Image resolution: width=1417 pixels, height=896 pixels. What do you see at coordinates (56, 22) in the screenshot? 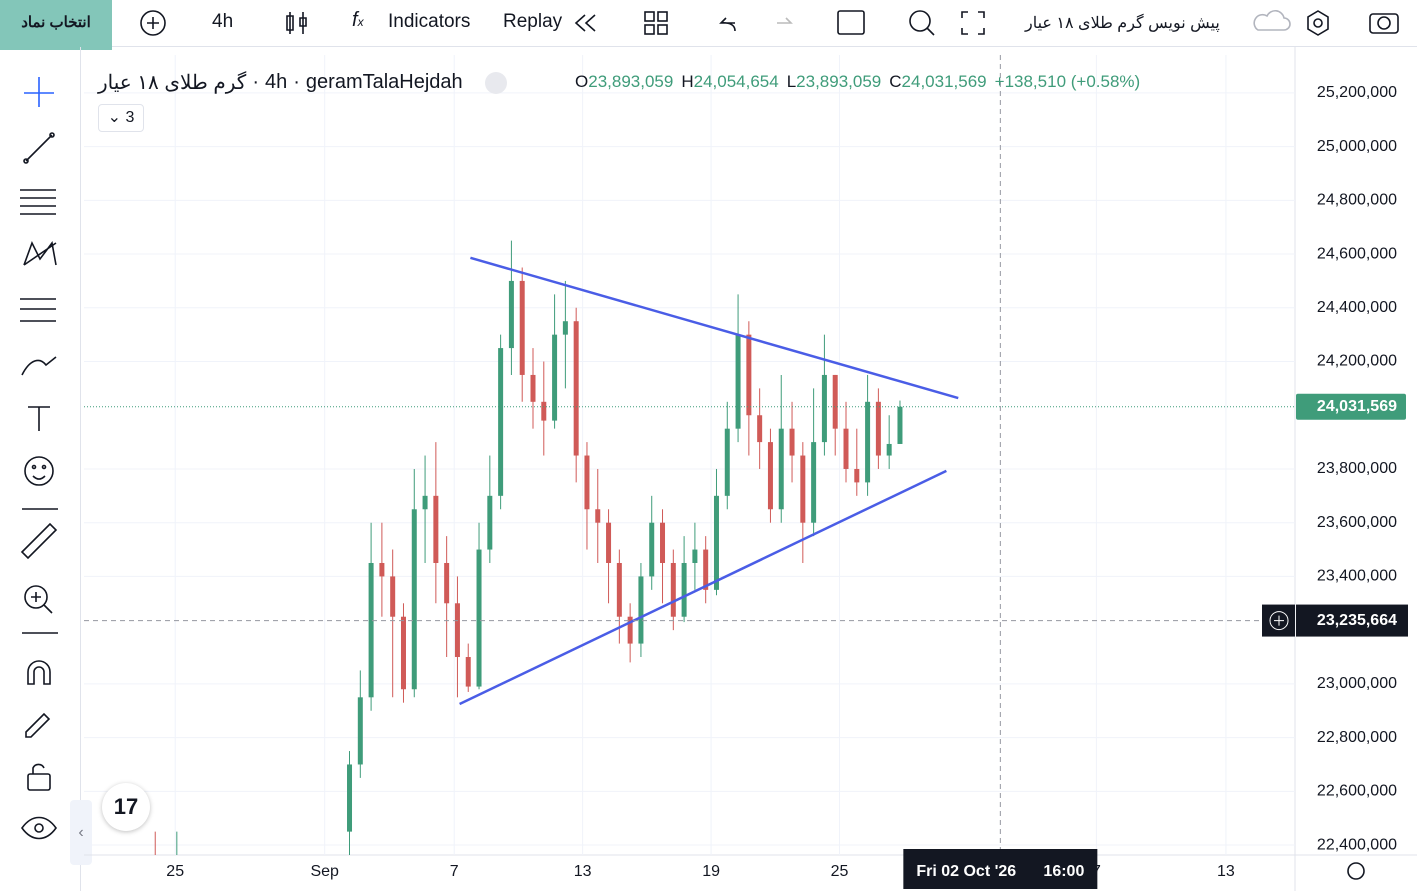
I see `symbol-button-text: انتخاب نماد` at bounding box center [56, 22].